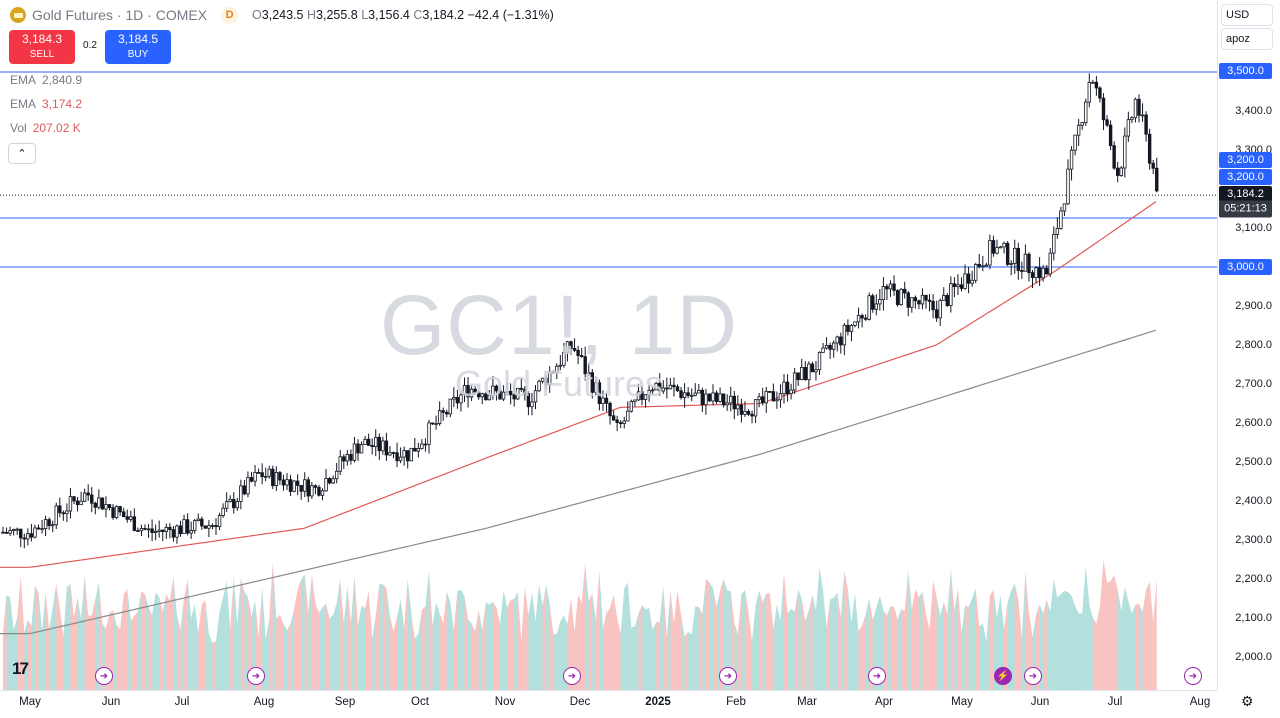 Image resolution: width=1280 pixels, height=718 pixels. Describe the element at coordinates (1245, 177) in the screenshot. I see `hline-label-3200-b: 3,200.0` at that location.